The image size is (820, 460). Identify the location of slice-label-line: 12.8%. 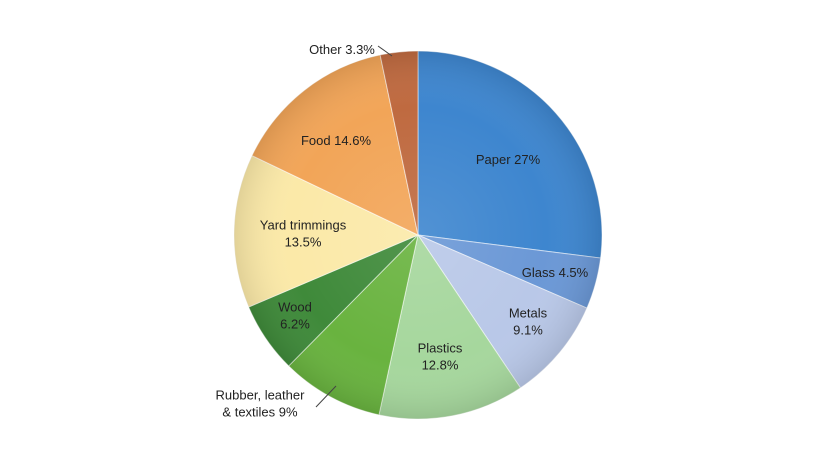
(440, 365).